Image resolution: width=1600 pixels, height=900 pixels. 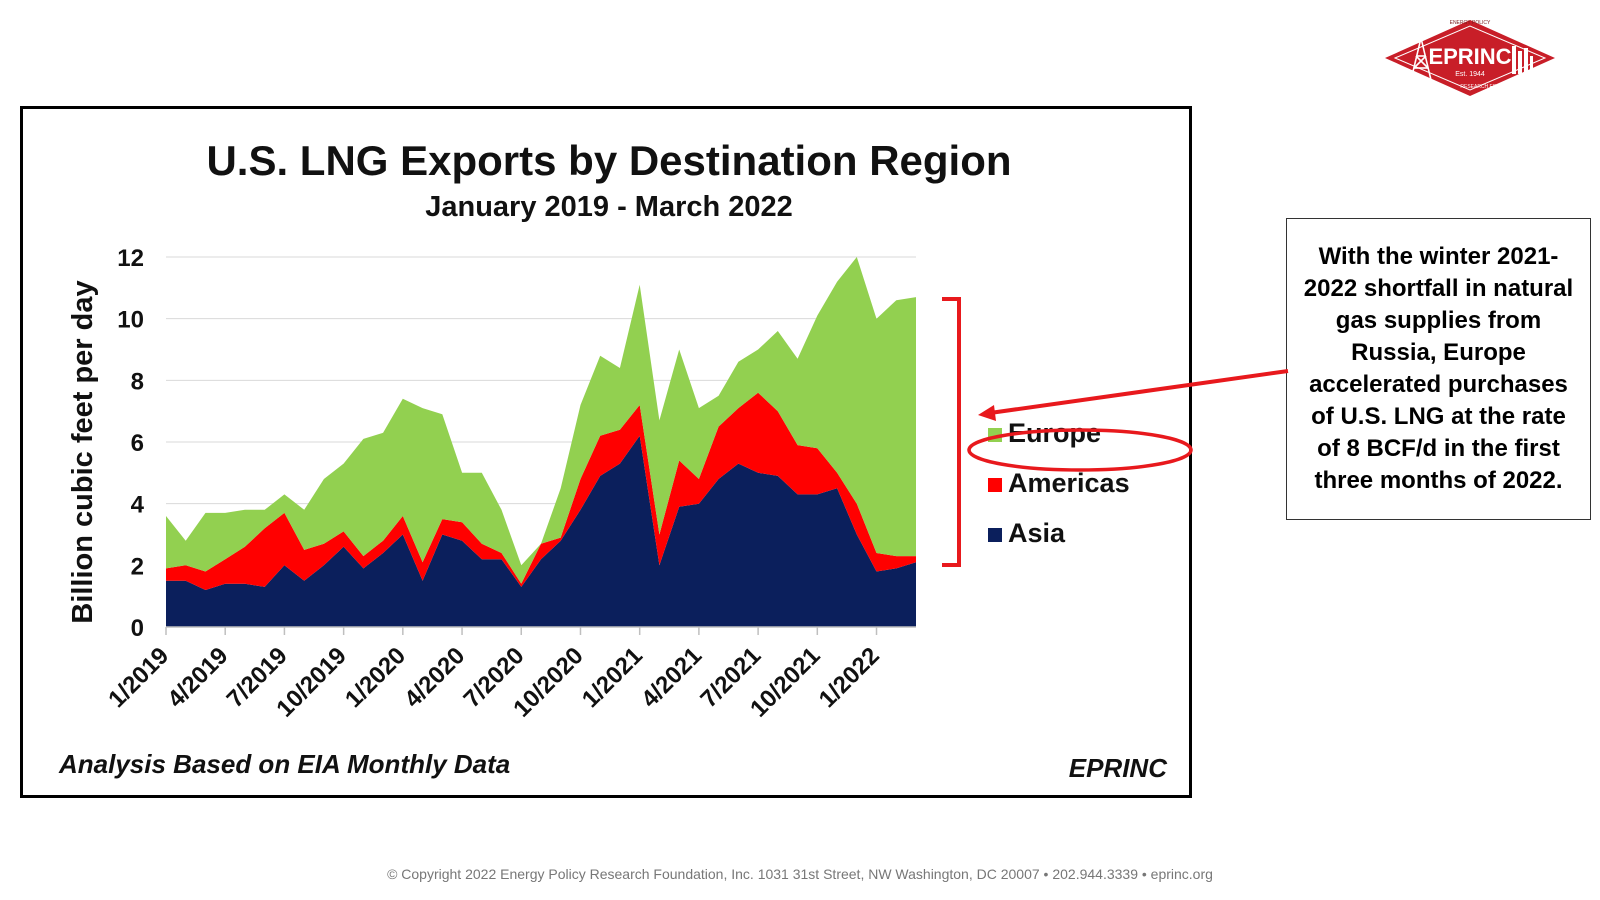 I want to click on y-tick-label: 0, so click(x=137, y=628).